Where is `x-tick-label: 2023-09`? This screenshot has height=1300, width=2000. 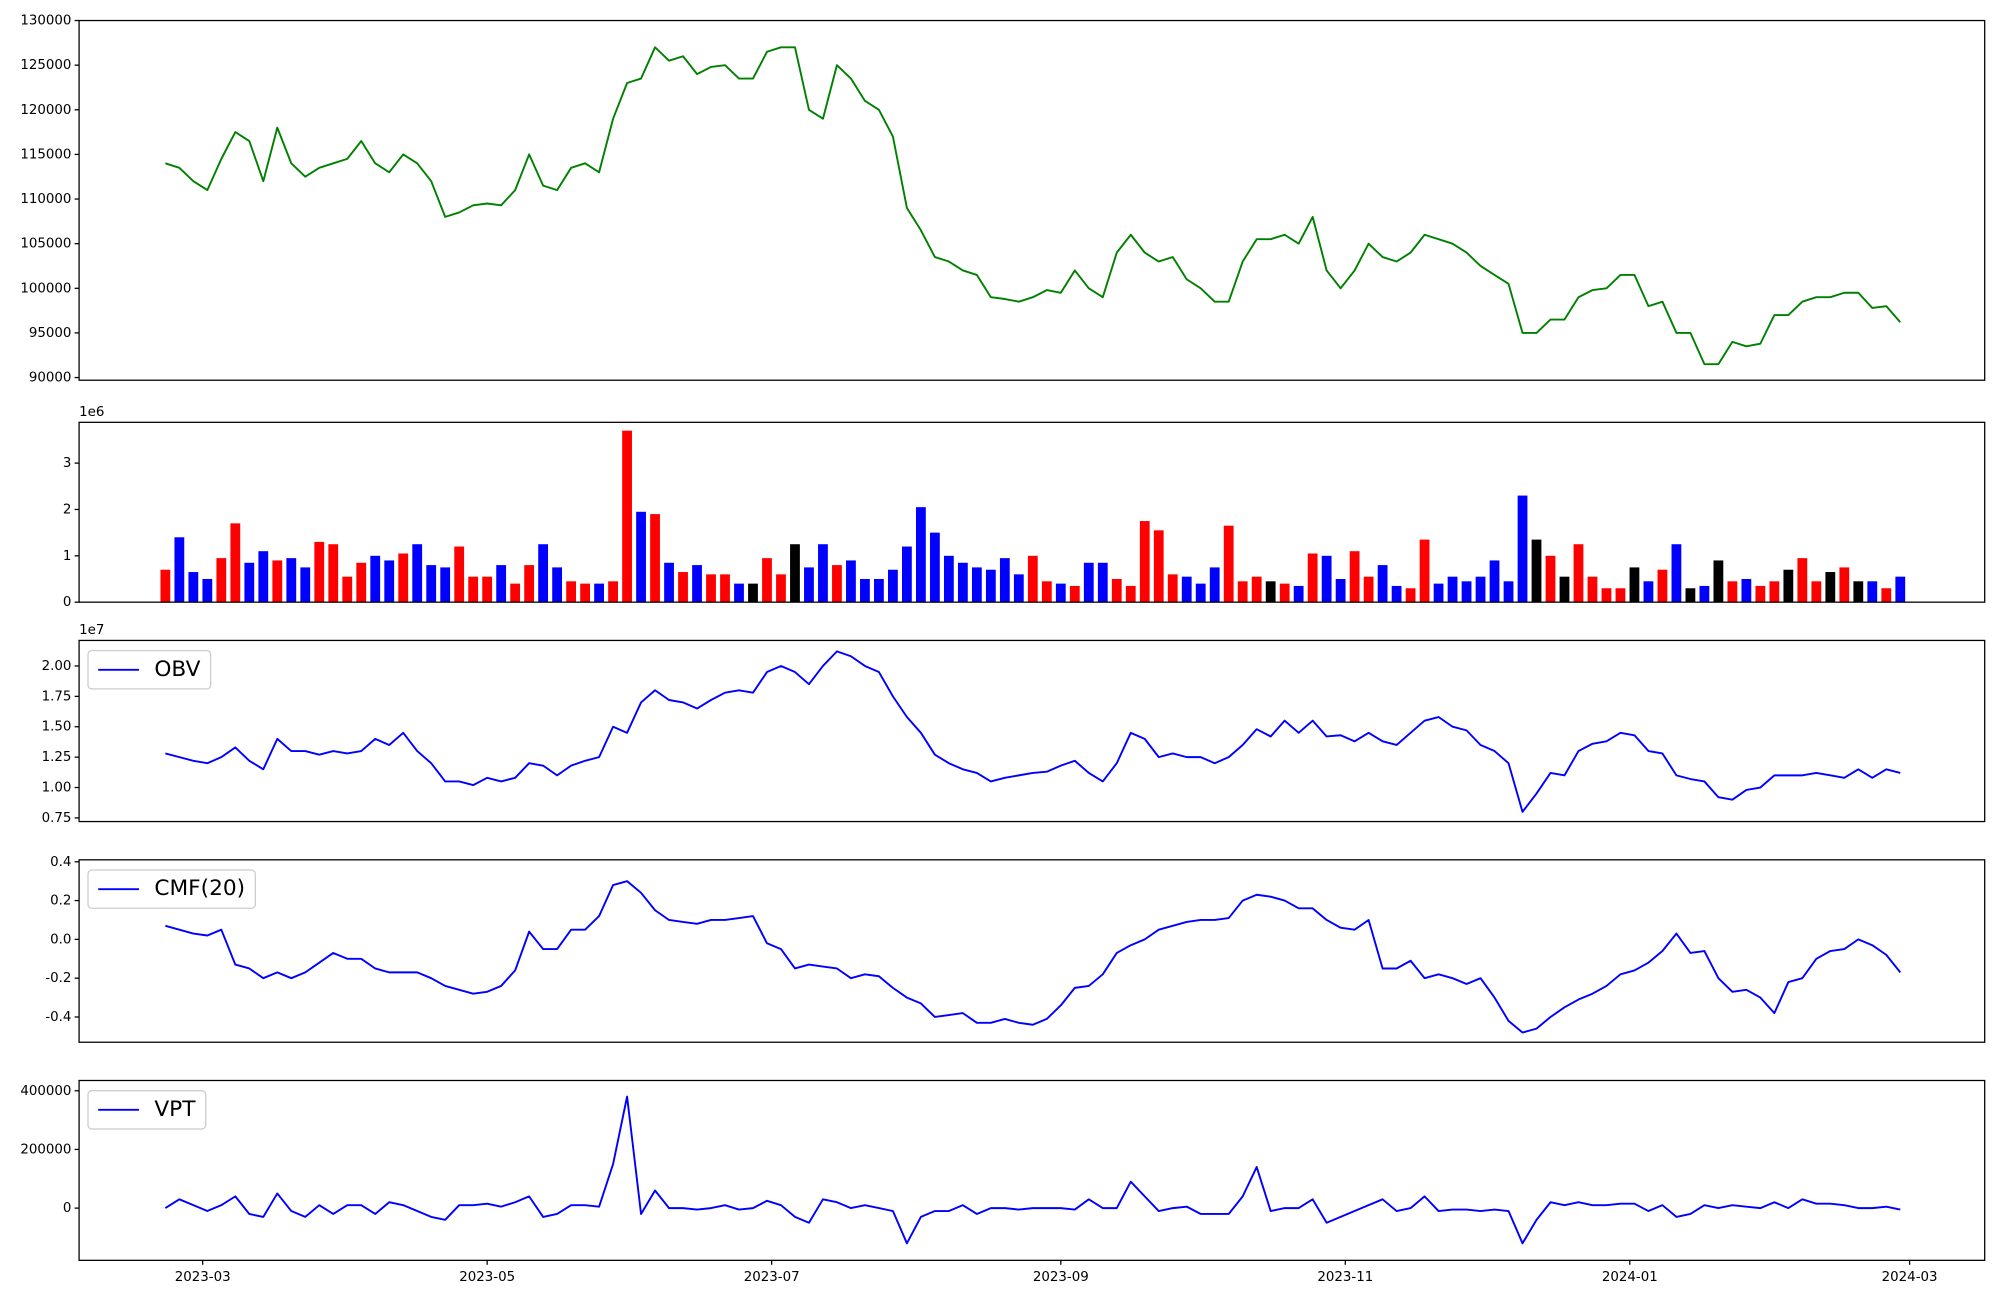
x-tick-label: 2023-09 is located at coordinates (1061, 1277).